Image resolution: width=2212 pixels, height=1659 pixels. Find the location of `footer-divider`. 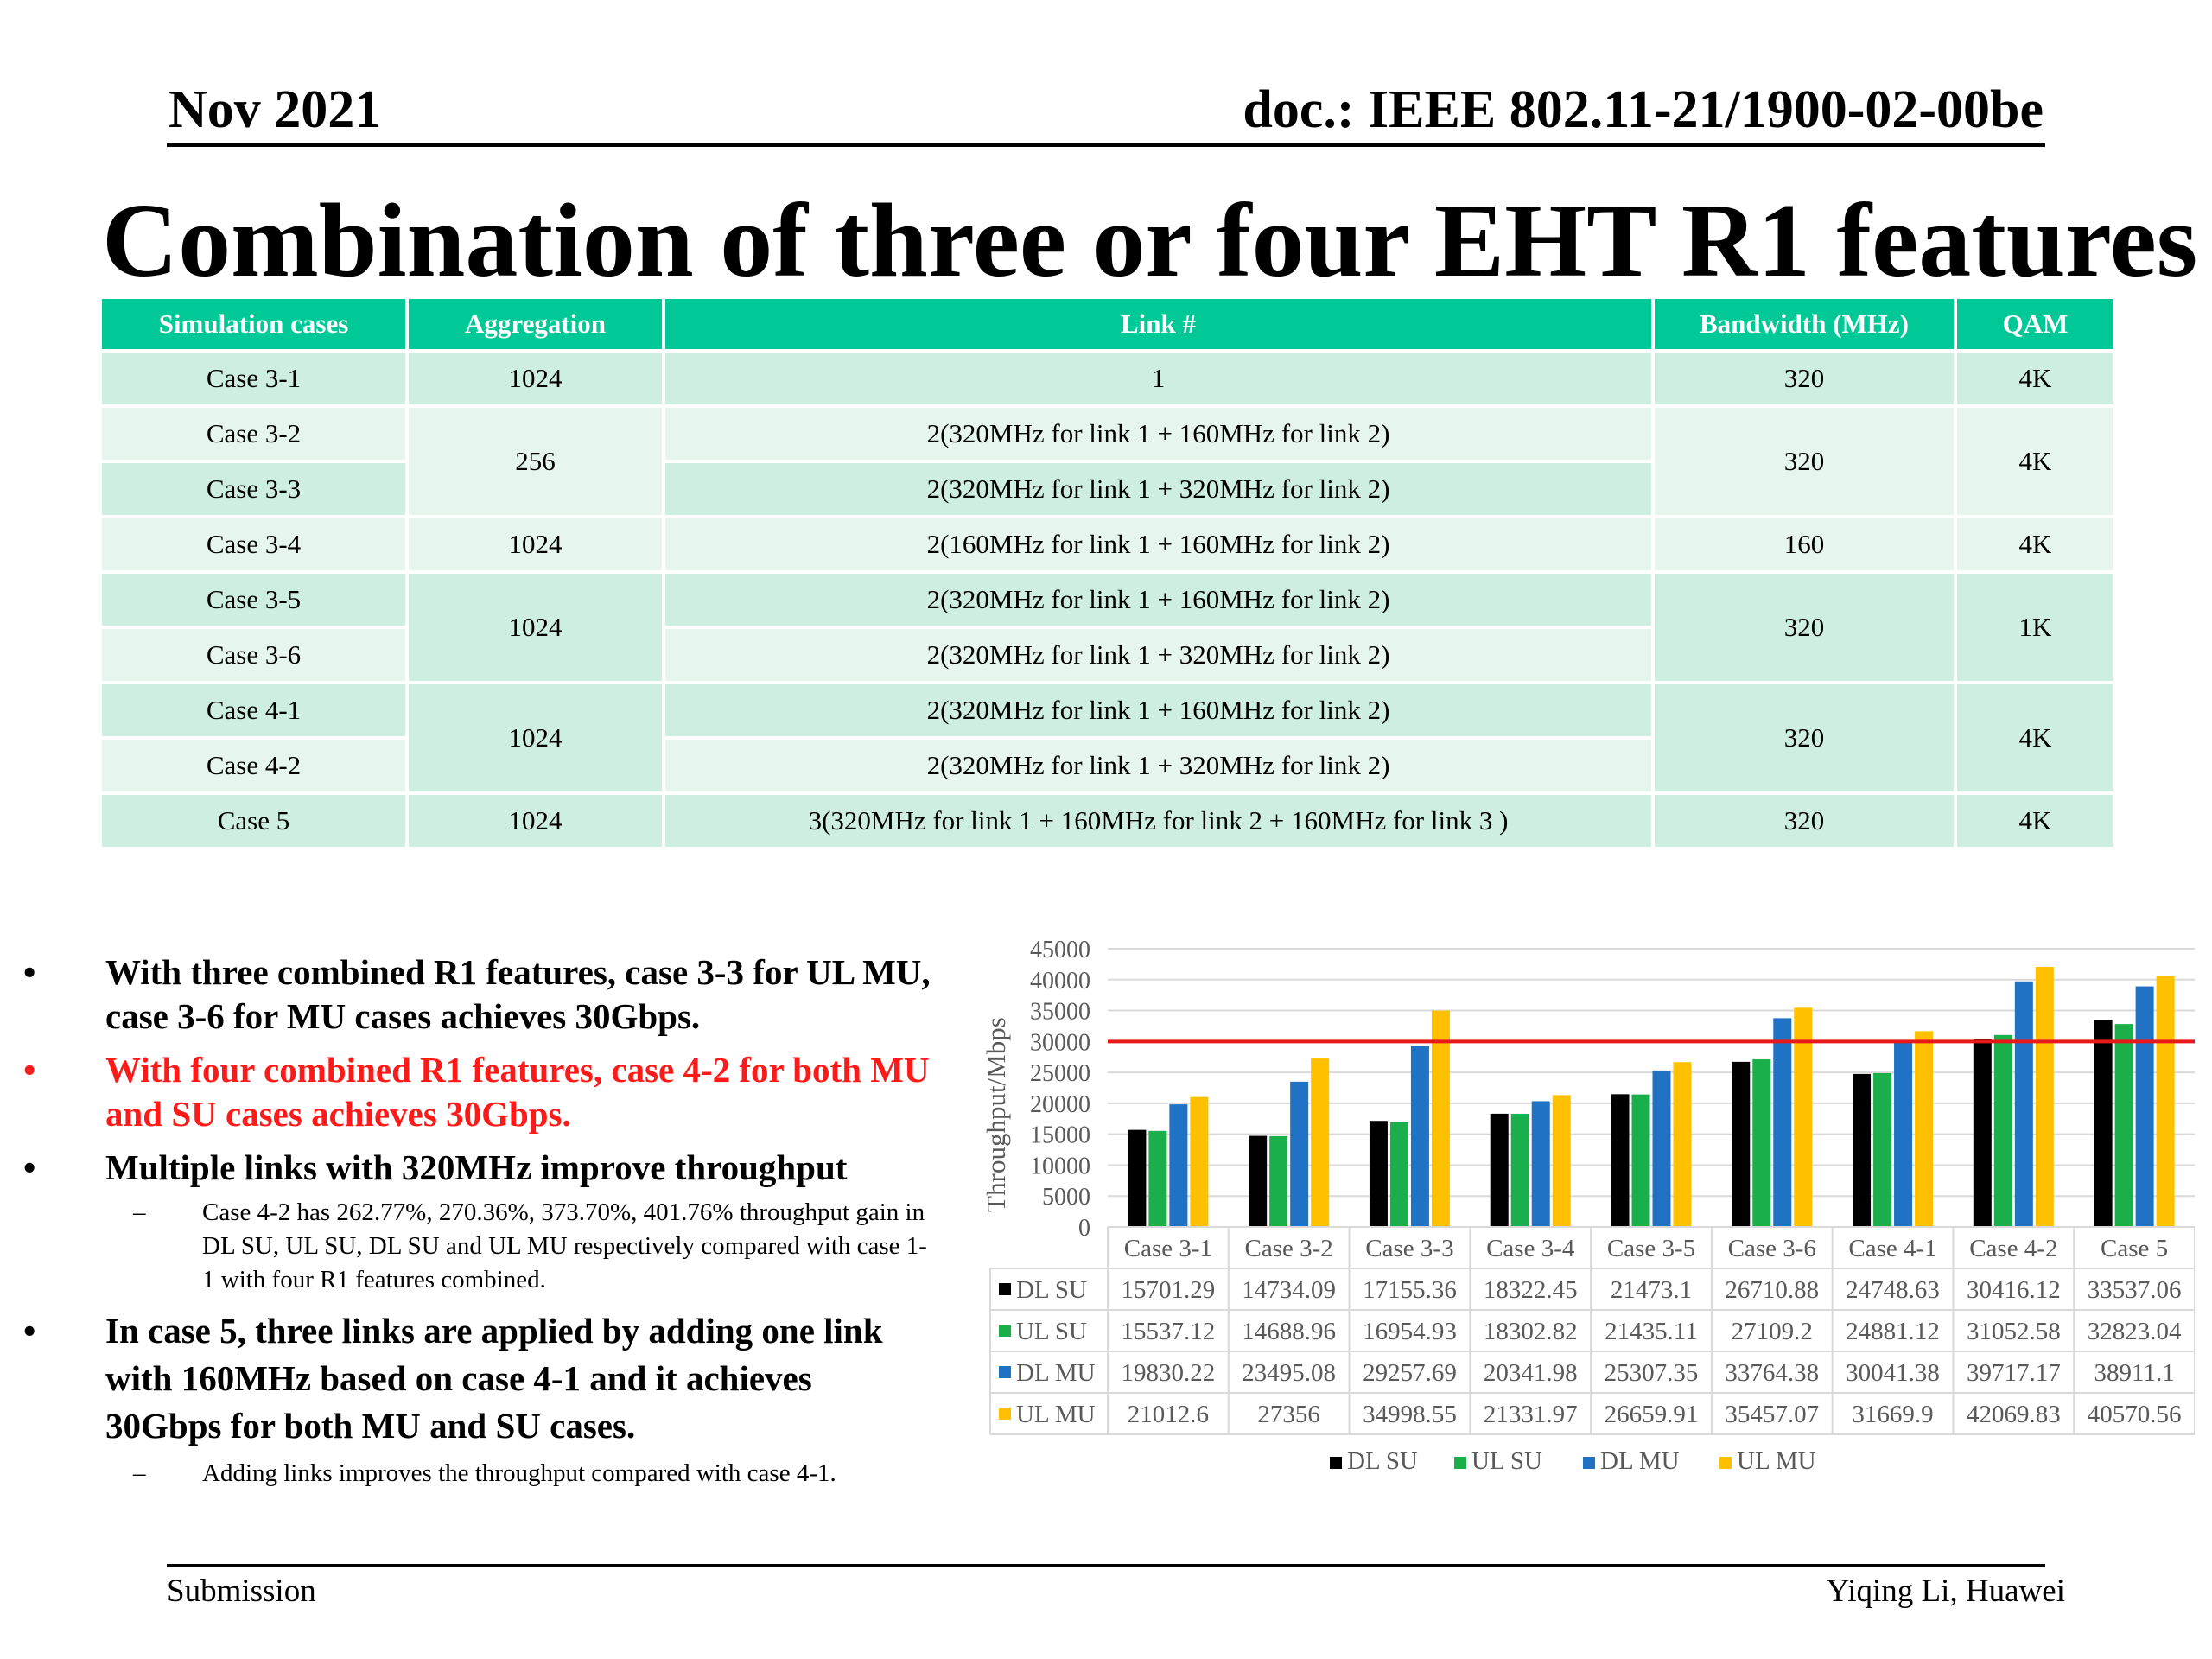

footer-divider is located at coordinates (1106, 1565).